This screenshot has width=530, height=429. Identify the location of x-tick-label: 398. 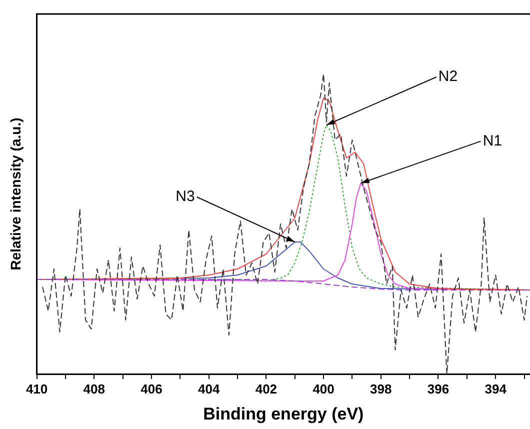
(381, 388).